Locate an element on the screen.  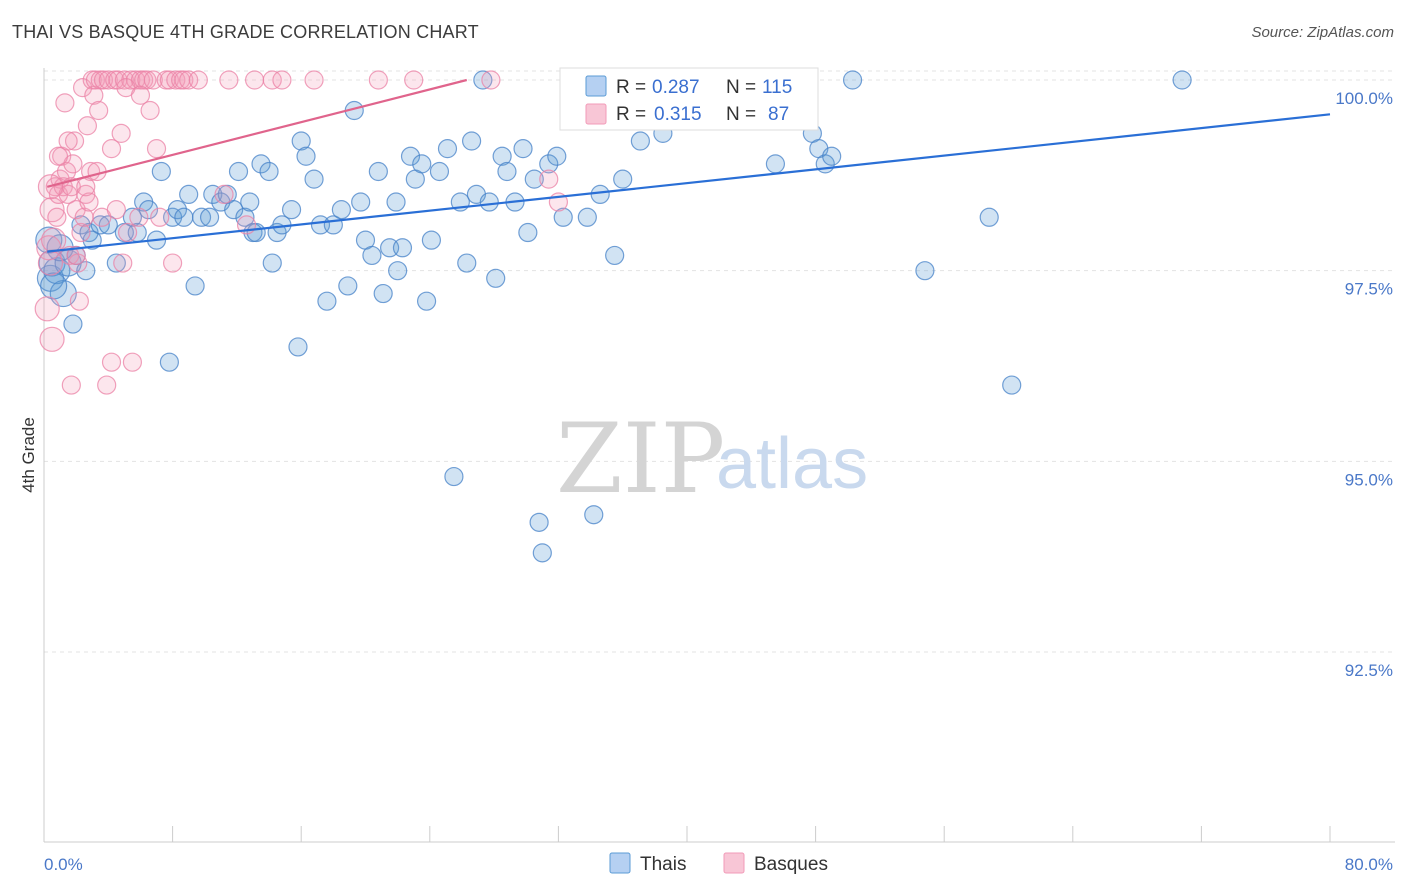
basques-r-value: 0.315 is located at coordinates (678, 114).